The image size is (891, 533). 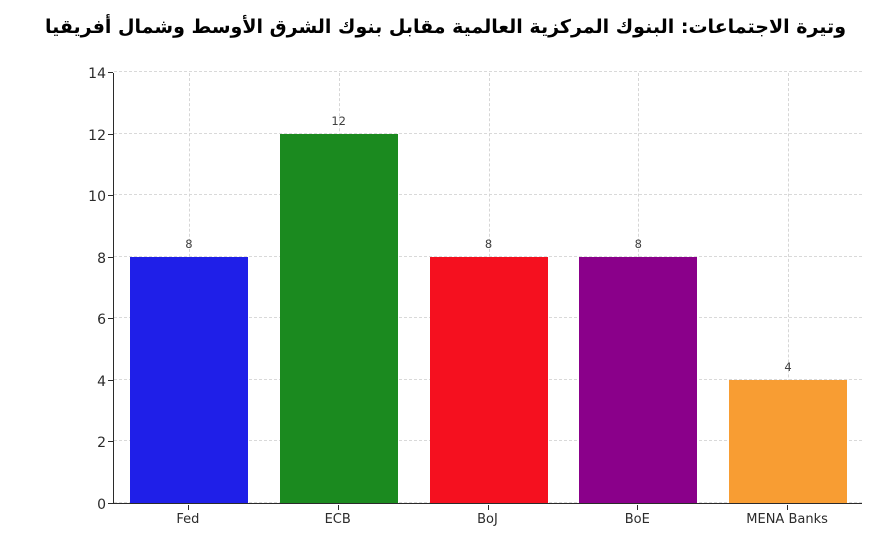 What do you see at coordinates (188, 379) in the screenshot?
I see `bar-fed` at bounding box center [188, 379].